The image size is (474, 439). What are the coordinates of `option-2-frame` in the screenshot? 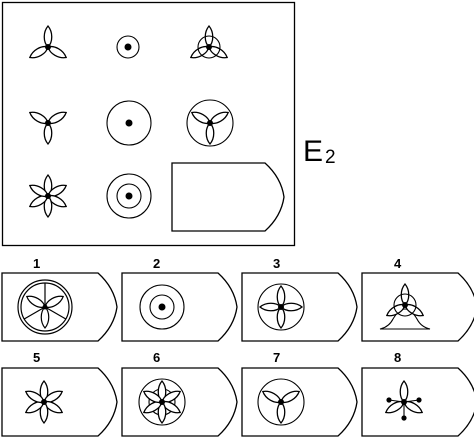 It's located at (179, 307).